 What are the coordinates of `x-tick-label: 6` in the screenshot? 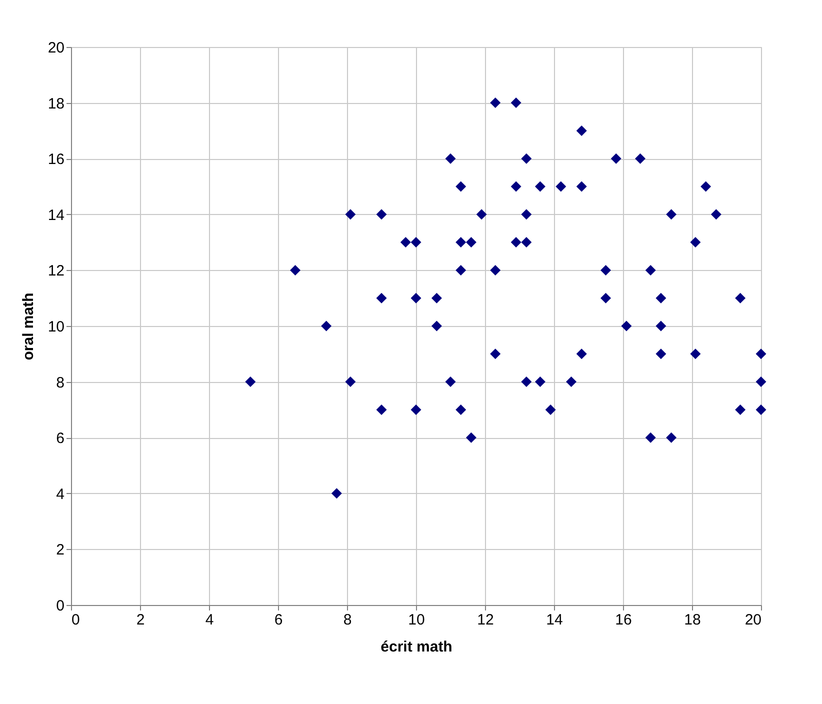 It's located at (278, 620).